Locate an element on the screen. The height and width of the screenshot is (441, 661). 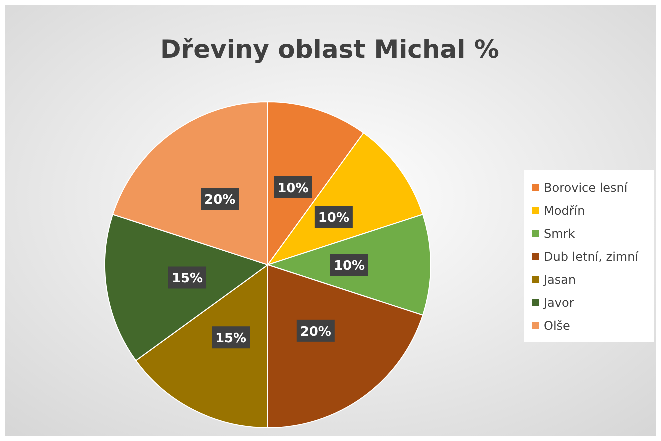
legend-label: Olše is located at coordinates (557, 326).